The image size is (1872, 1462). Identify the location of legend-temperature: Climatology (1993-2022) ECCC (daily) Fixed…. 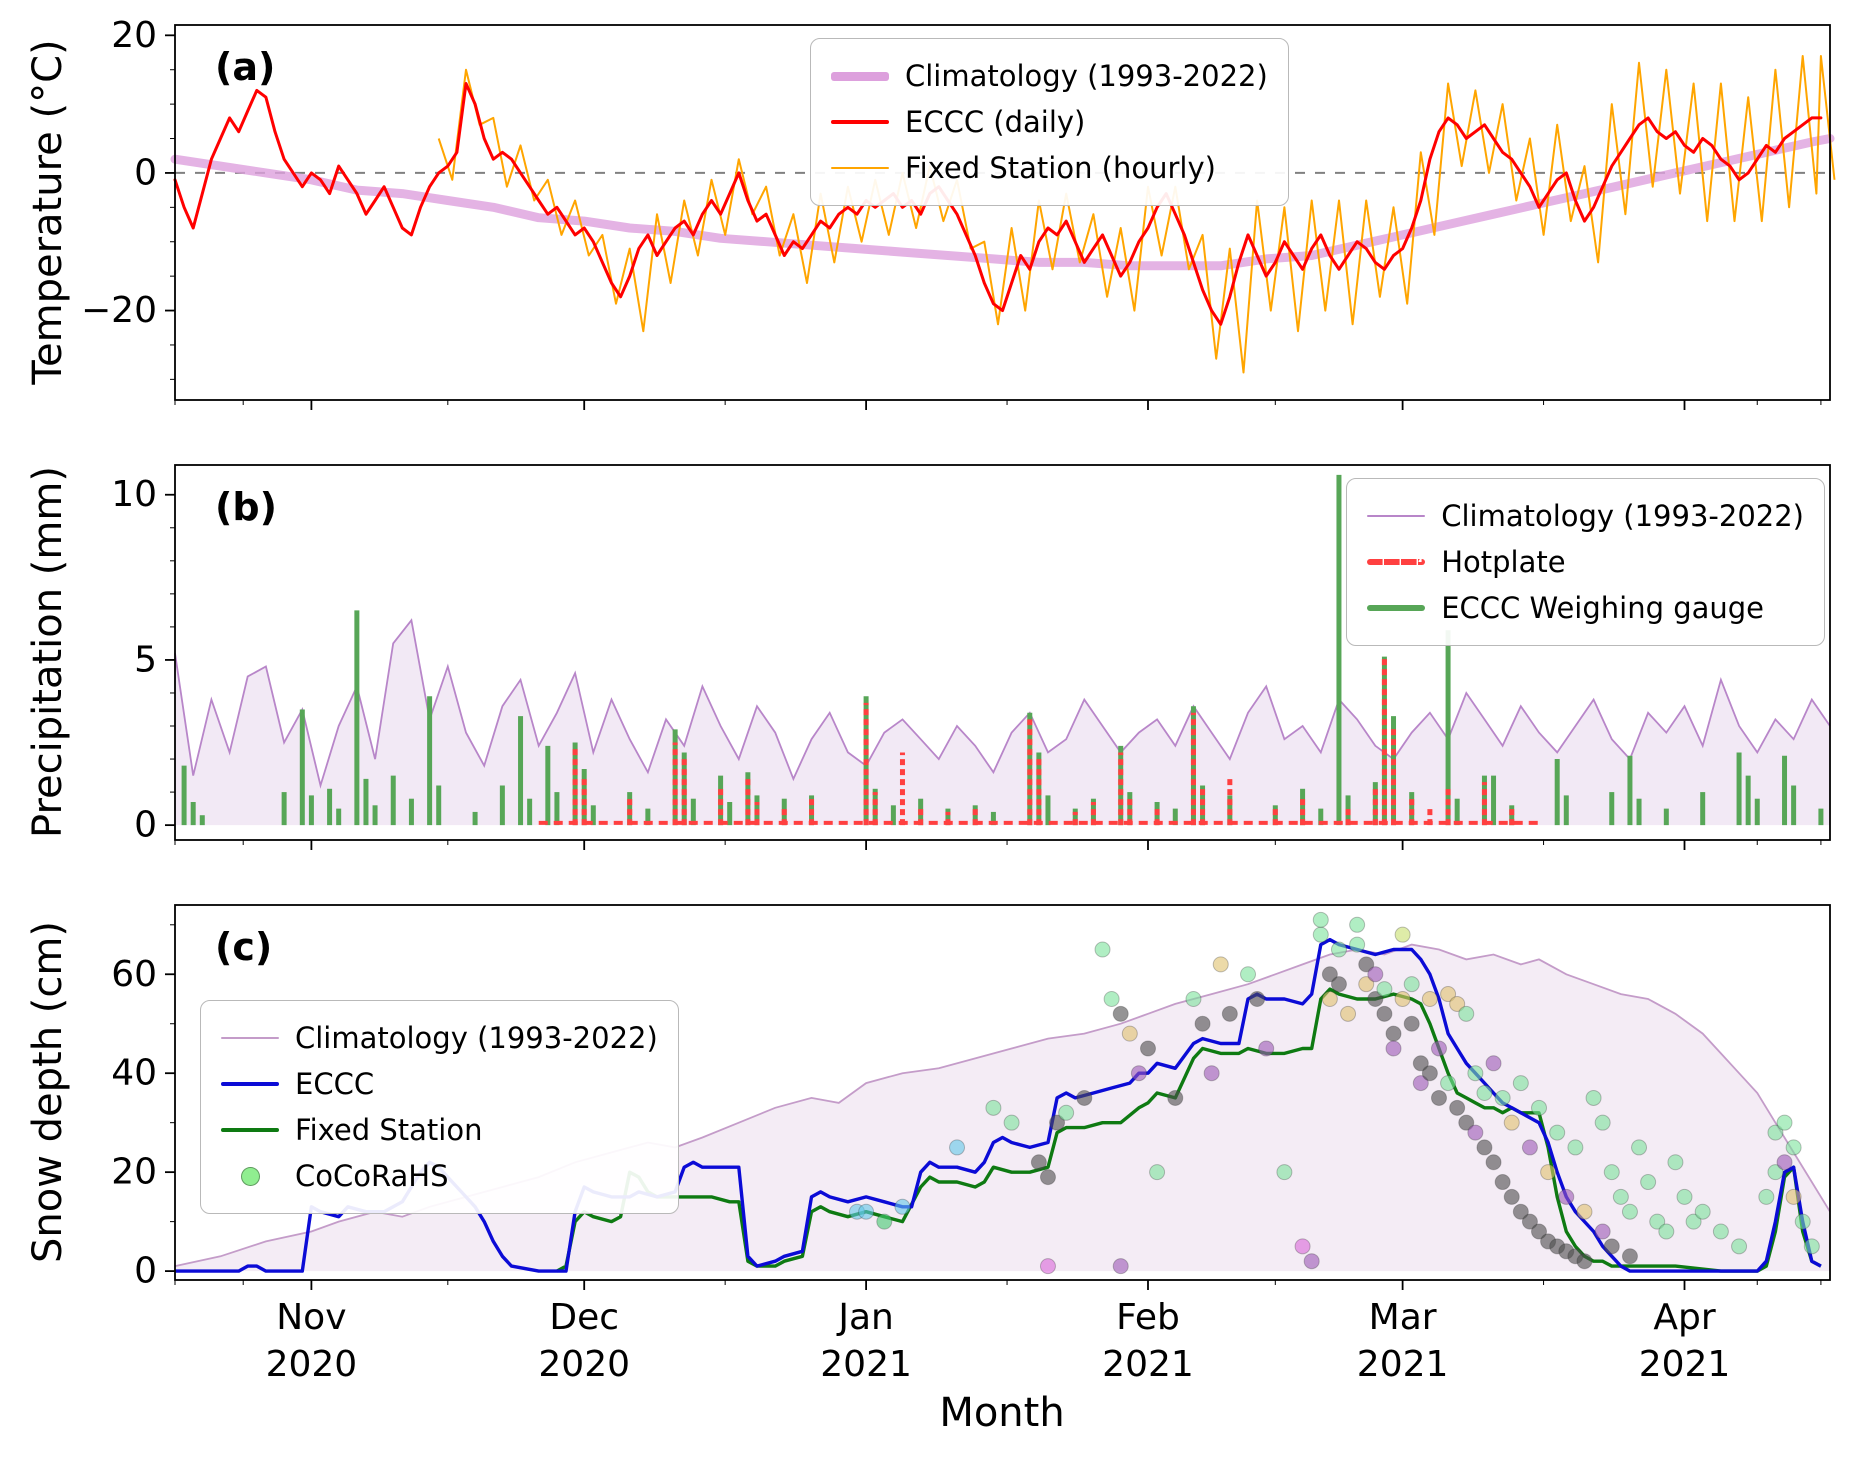
(1049, 122).